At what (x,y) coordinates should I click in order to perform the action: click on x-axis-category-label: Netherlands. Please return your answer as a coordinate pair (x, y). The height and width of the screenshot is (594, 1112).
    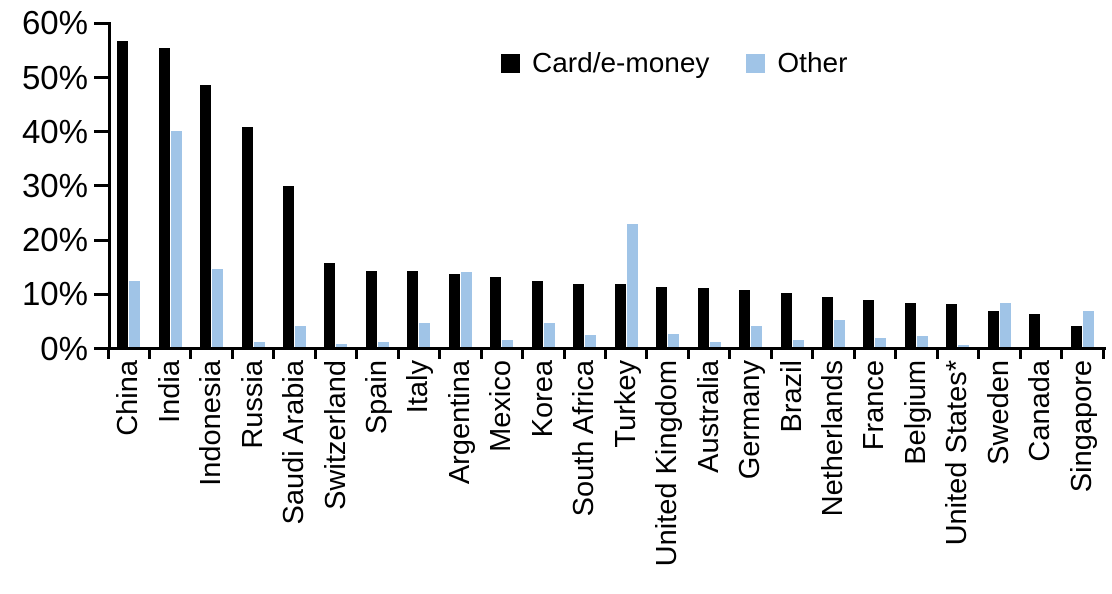
    Looking at the image, I should click on (833, 438).